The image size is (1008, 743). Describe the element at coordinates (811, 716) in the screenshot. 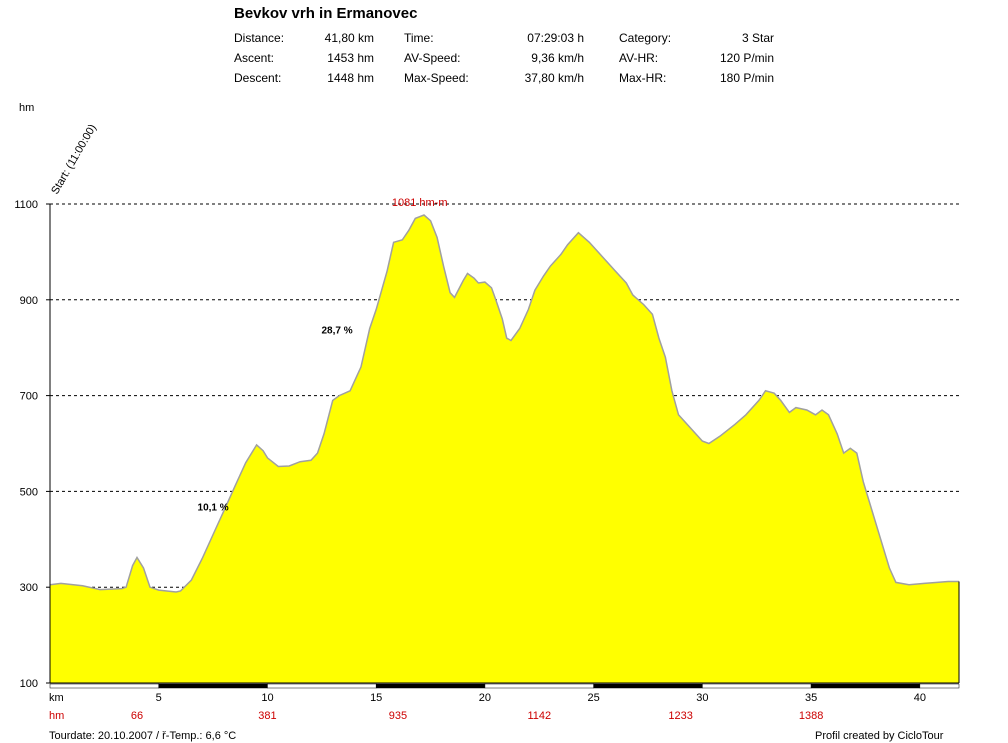

I see `hm-marker-5: 1388` at that location.